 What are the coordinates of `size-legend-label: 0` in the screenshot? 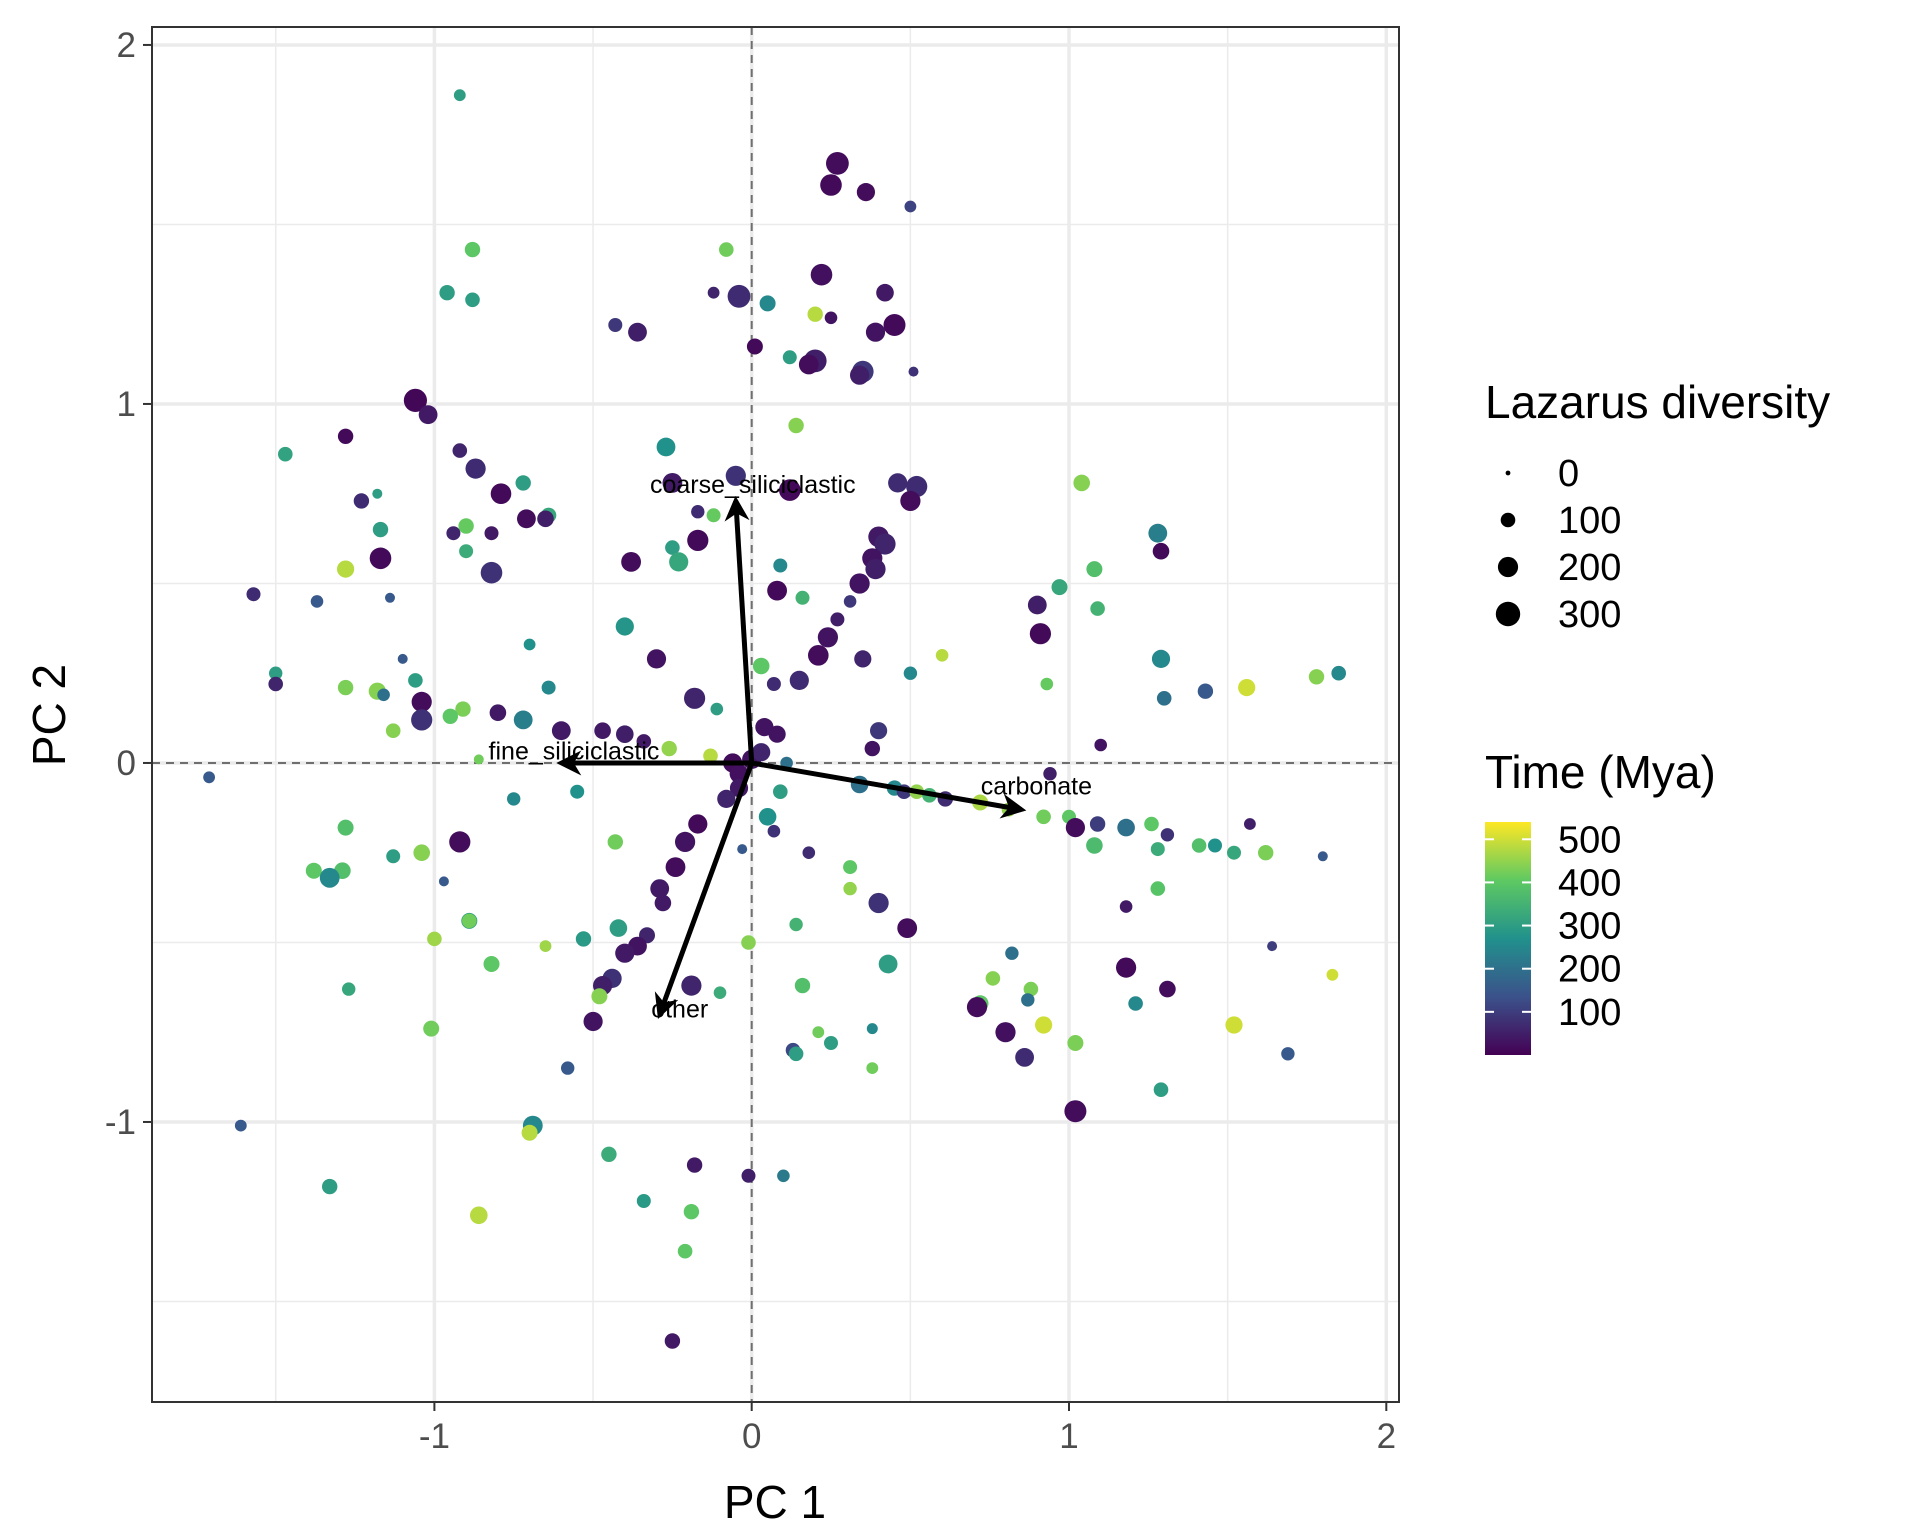 It's located at (1568, 474).